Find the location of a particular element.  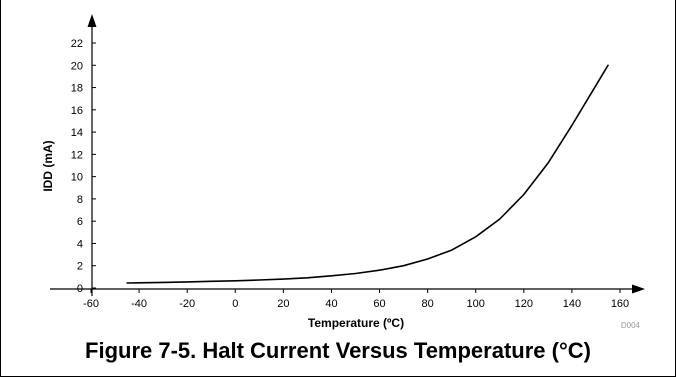

x-tick-label: 0 is located at coordinates (235, 304).